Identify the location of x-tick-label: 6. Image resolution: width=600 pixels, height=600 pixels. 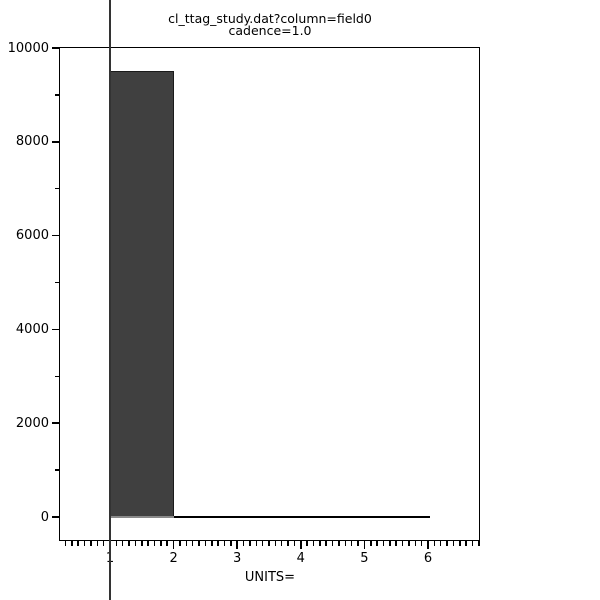
(428, 558).